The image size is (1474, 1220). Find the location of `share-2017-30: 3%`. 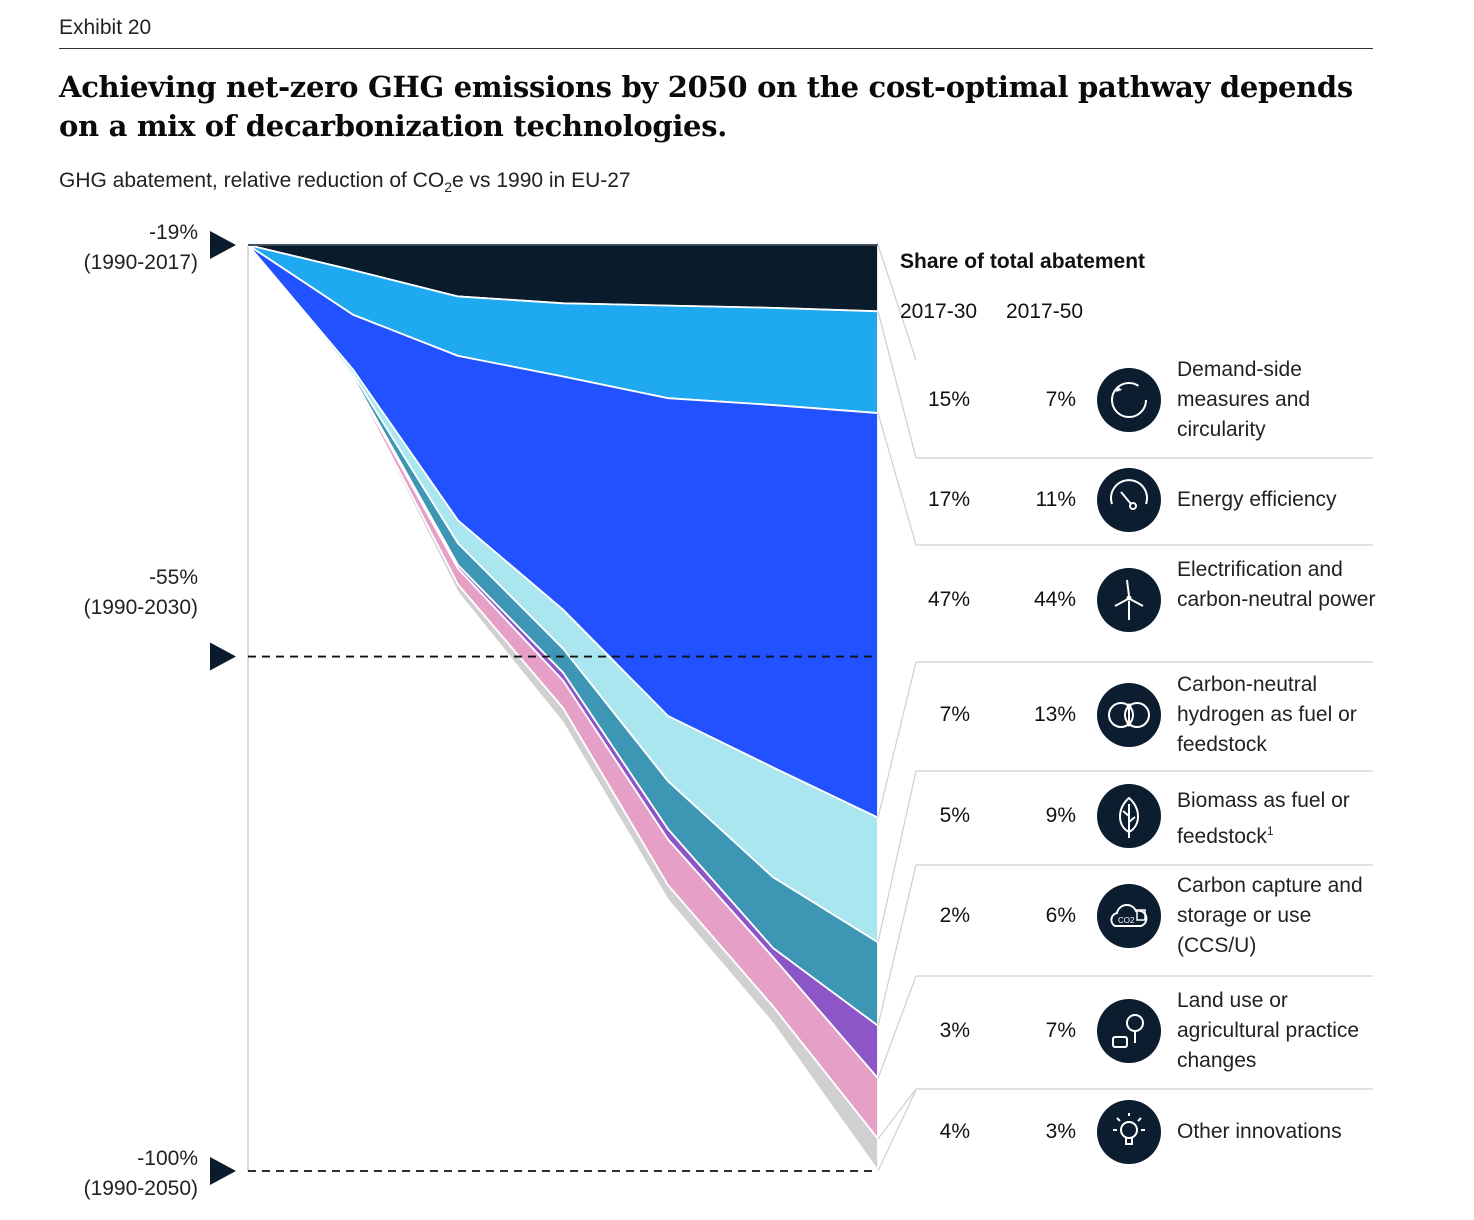

share-2017-30: 3% is located at coordinates (954, 1030).